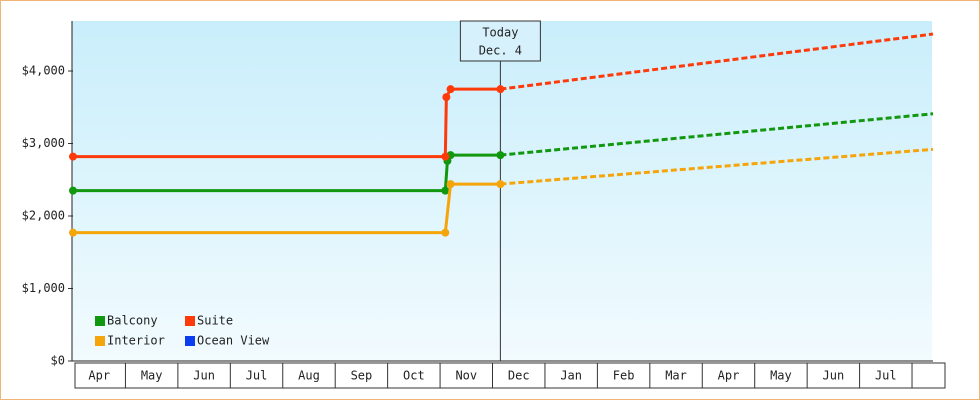 This screenshot has height=400, width=980. What do you see at coordinates (362, 376) in the screenshot?
I see `x-tick-label: Sep` at bounding box center [362, 376].